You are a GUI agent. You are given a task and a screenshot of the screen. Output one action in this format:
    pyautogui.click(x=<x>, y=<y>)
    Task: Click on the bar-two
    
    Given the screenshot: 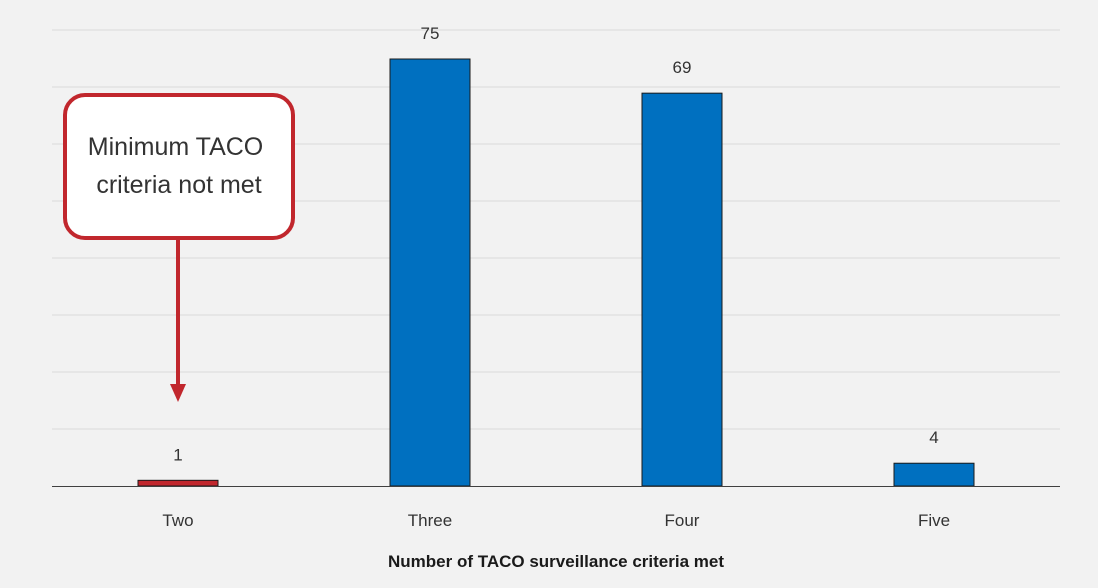 What is the action you would take?
    pyautogui.click(x=178, y=483)
    